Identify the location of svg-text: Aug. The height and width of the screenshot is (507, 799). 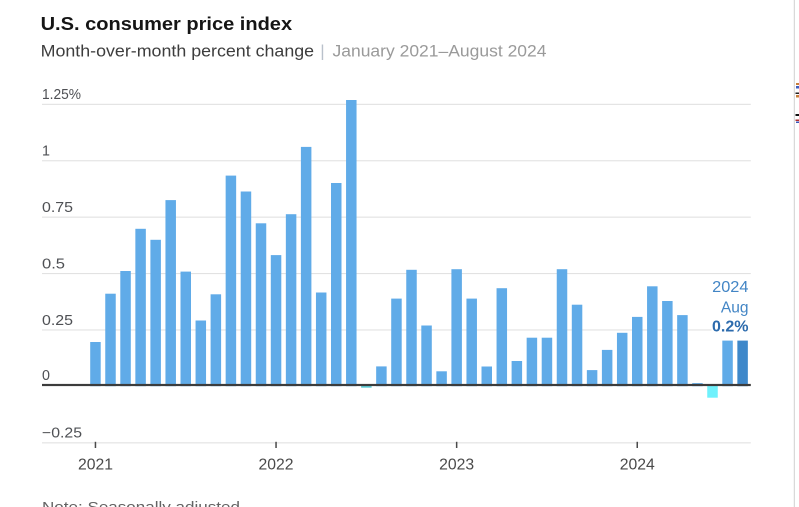
(735, 308).